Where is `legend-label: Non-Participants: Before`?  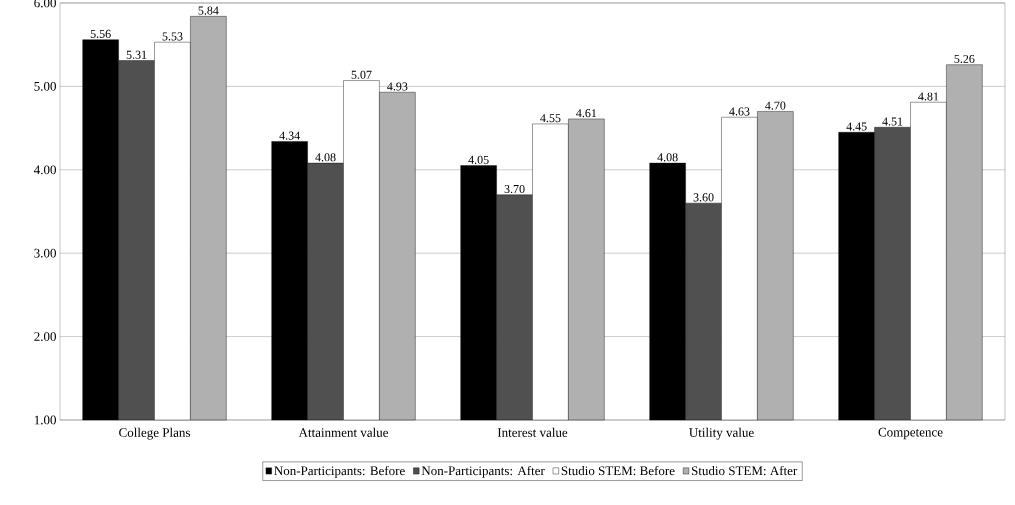 legend-label: Non-Participants: Before is located at coordinates (339, 471).